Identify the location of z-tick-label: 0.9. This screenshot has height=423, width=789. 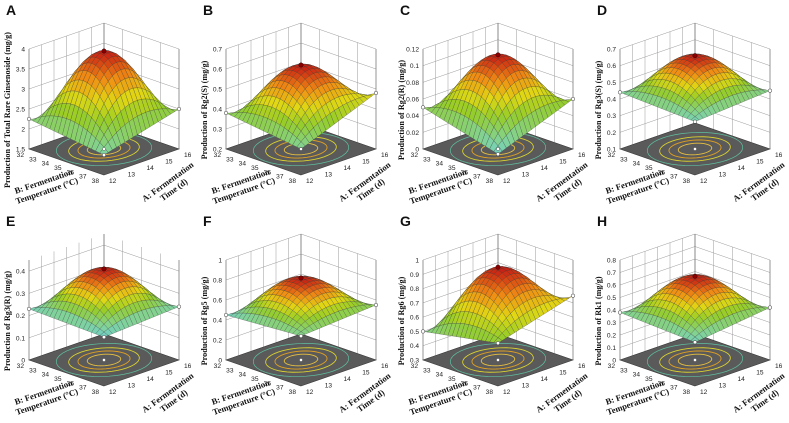
(414, 275).